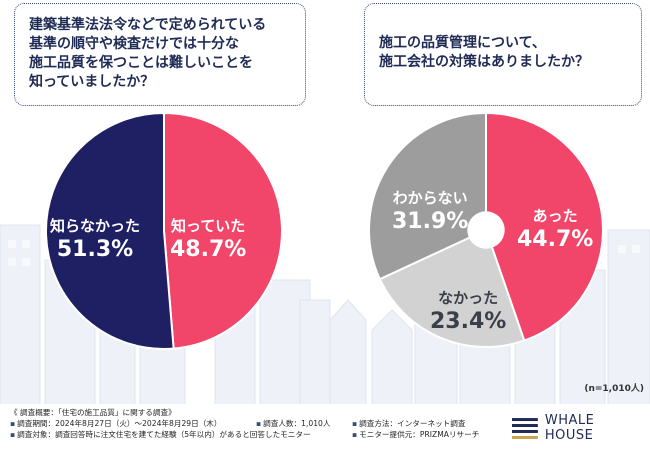  I want to click on whale-house-logo: WHALE HOUSE, so click(579, 428).